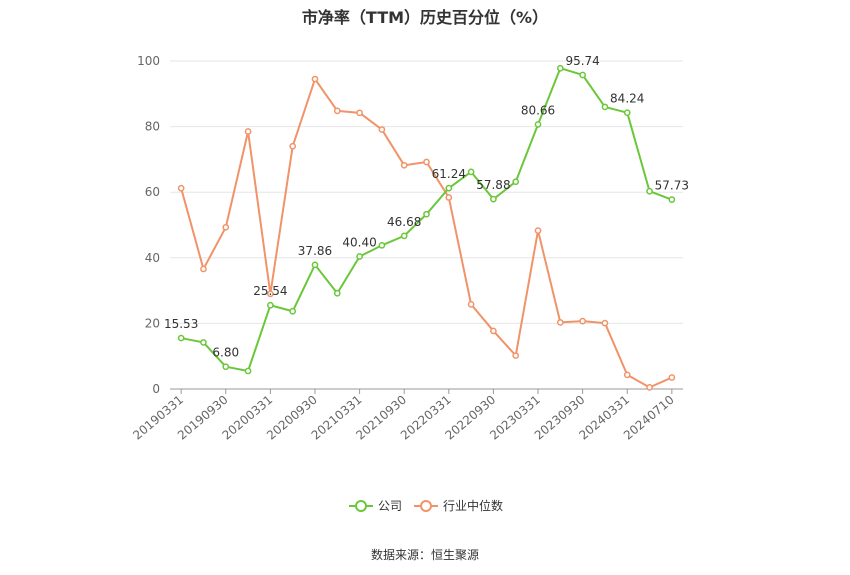 The image size is (850, 575). I want to click on data-label: 15.53, so click(181, 324).